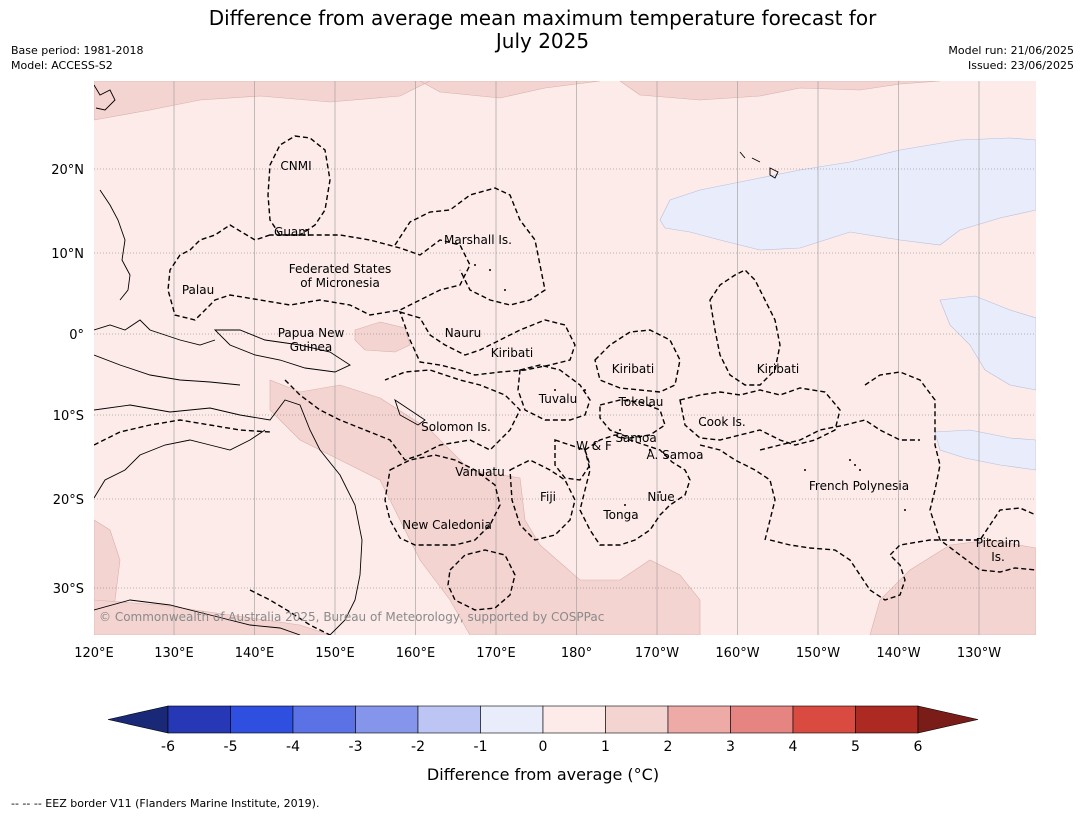 Image resolution: width=1085 pixels, height=816 pixels. I want to click on colorbar-extend-low, so click(138, 719).